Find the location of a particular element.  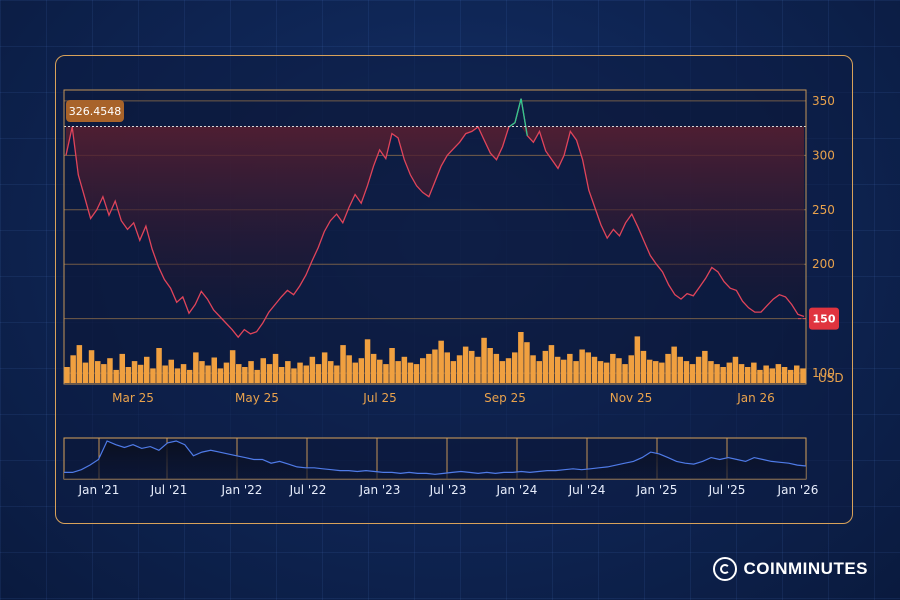

navigator-tick-label: Jul '21 is located at coordinates (169, 490).